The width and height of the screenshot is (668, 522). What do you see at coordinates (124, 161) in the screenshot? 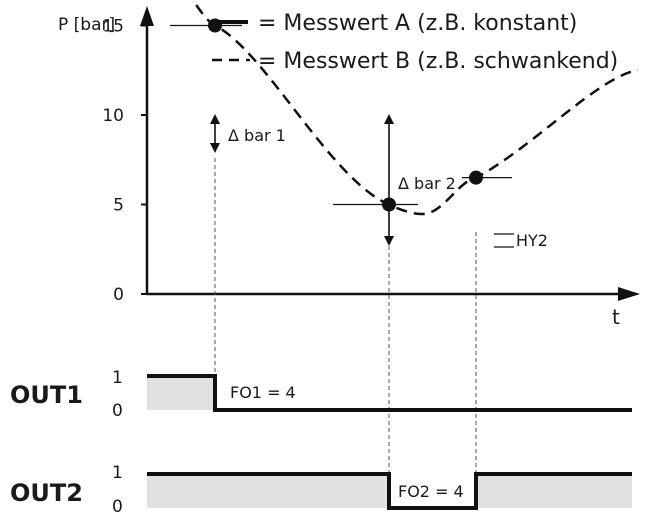
I see `y-axis-ticks: 0510152025` at bounding box center [124, 161].